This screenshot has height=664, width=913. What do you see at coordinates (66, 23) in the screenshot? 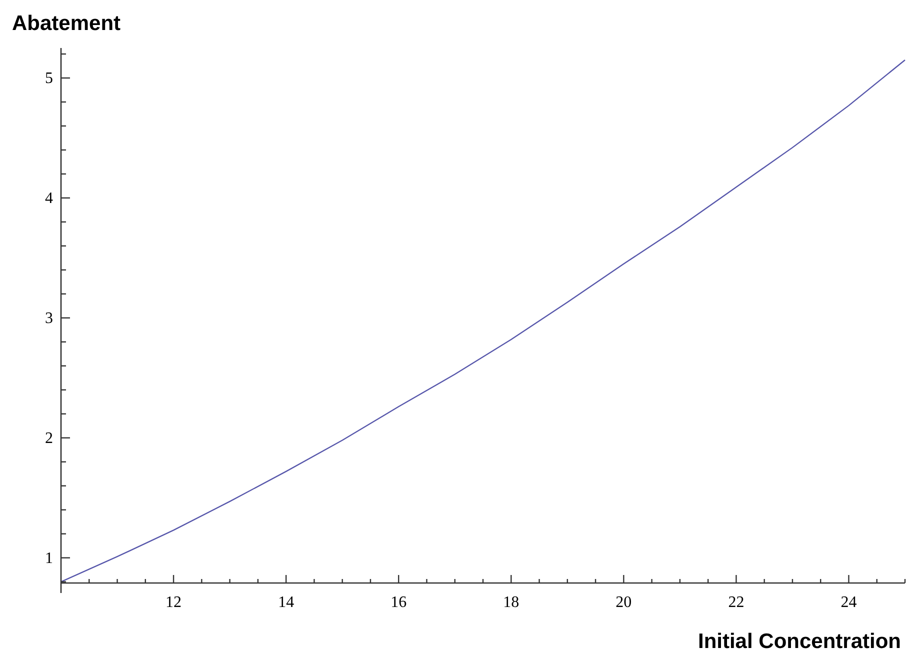
I see `y-axis-title: Abatement` at bounding box center [66, 23].